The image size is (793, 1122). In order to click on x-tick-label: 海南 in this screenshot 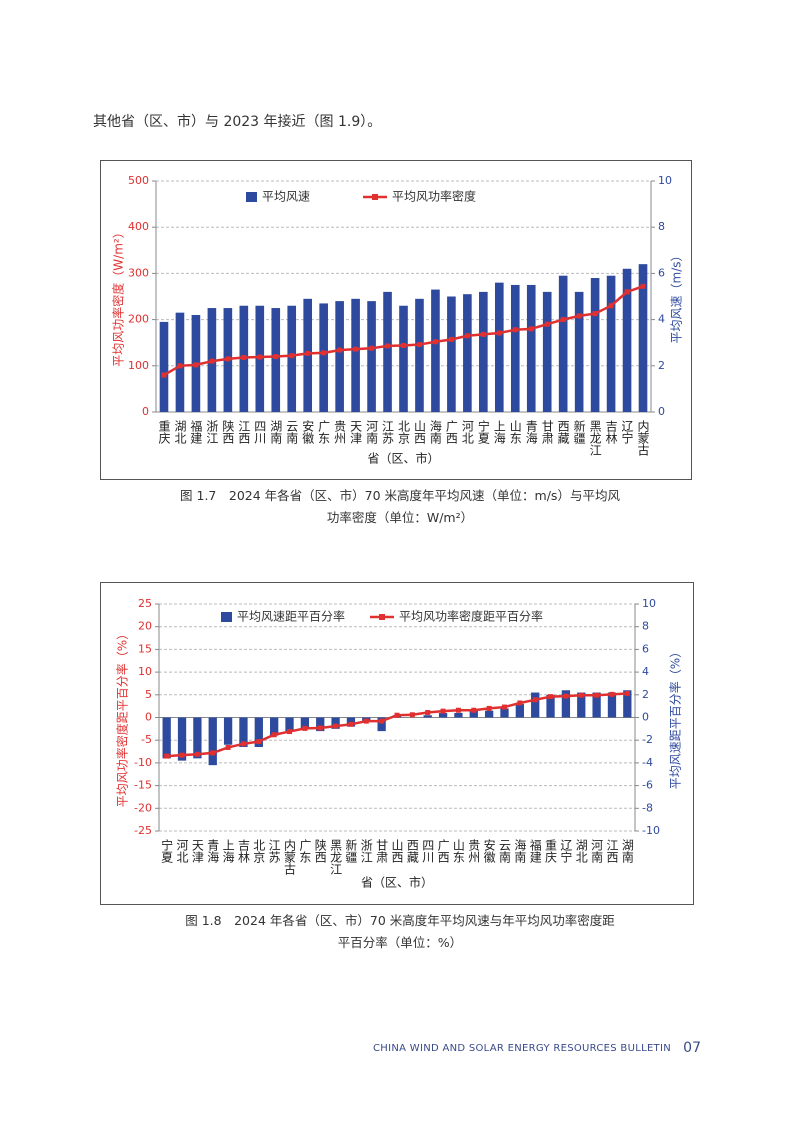, I will do `click(520, 850)`.